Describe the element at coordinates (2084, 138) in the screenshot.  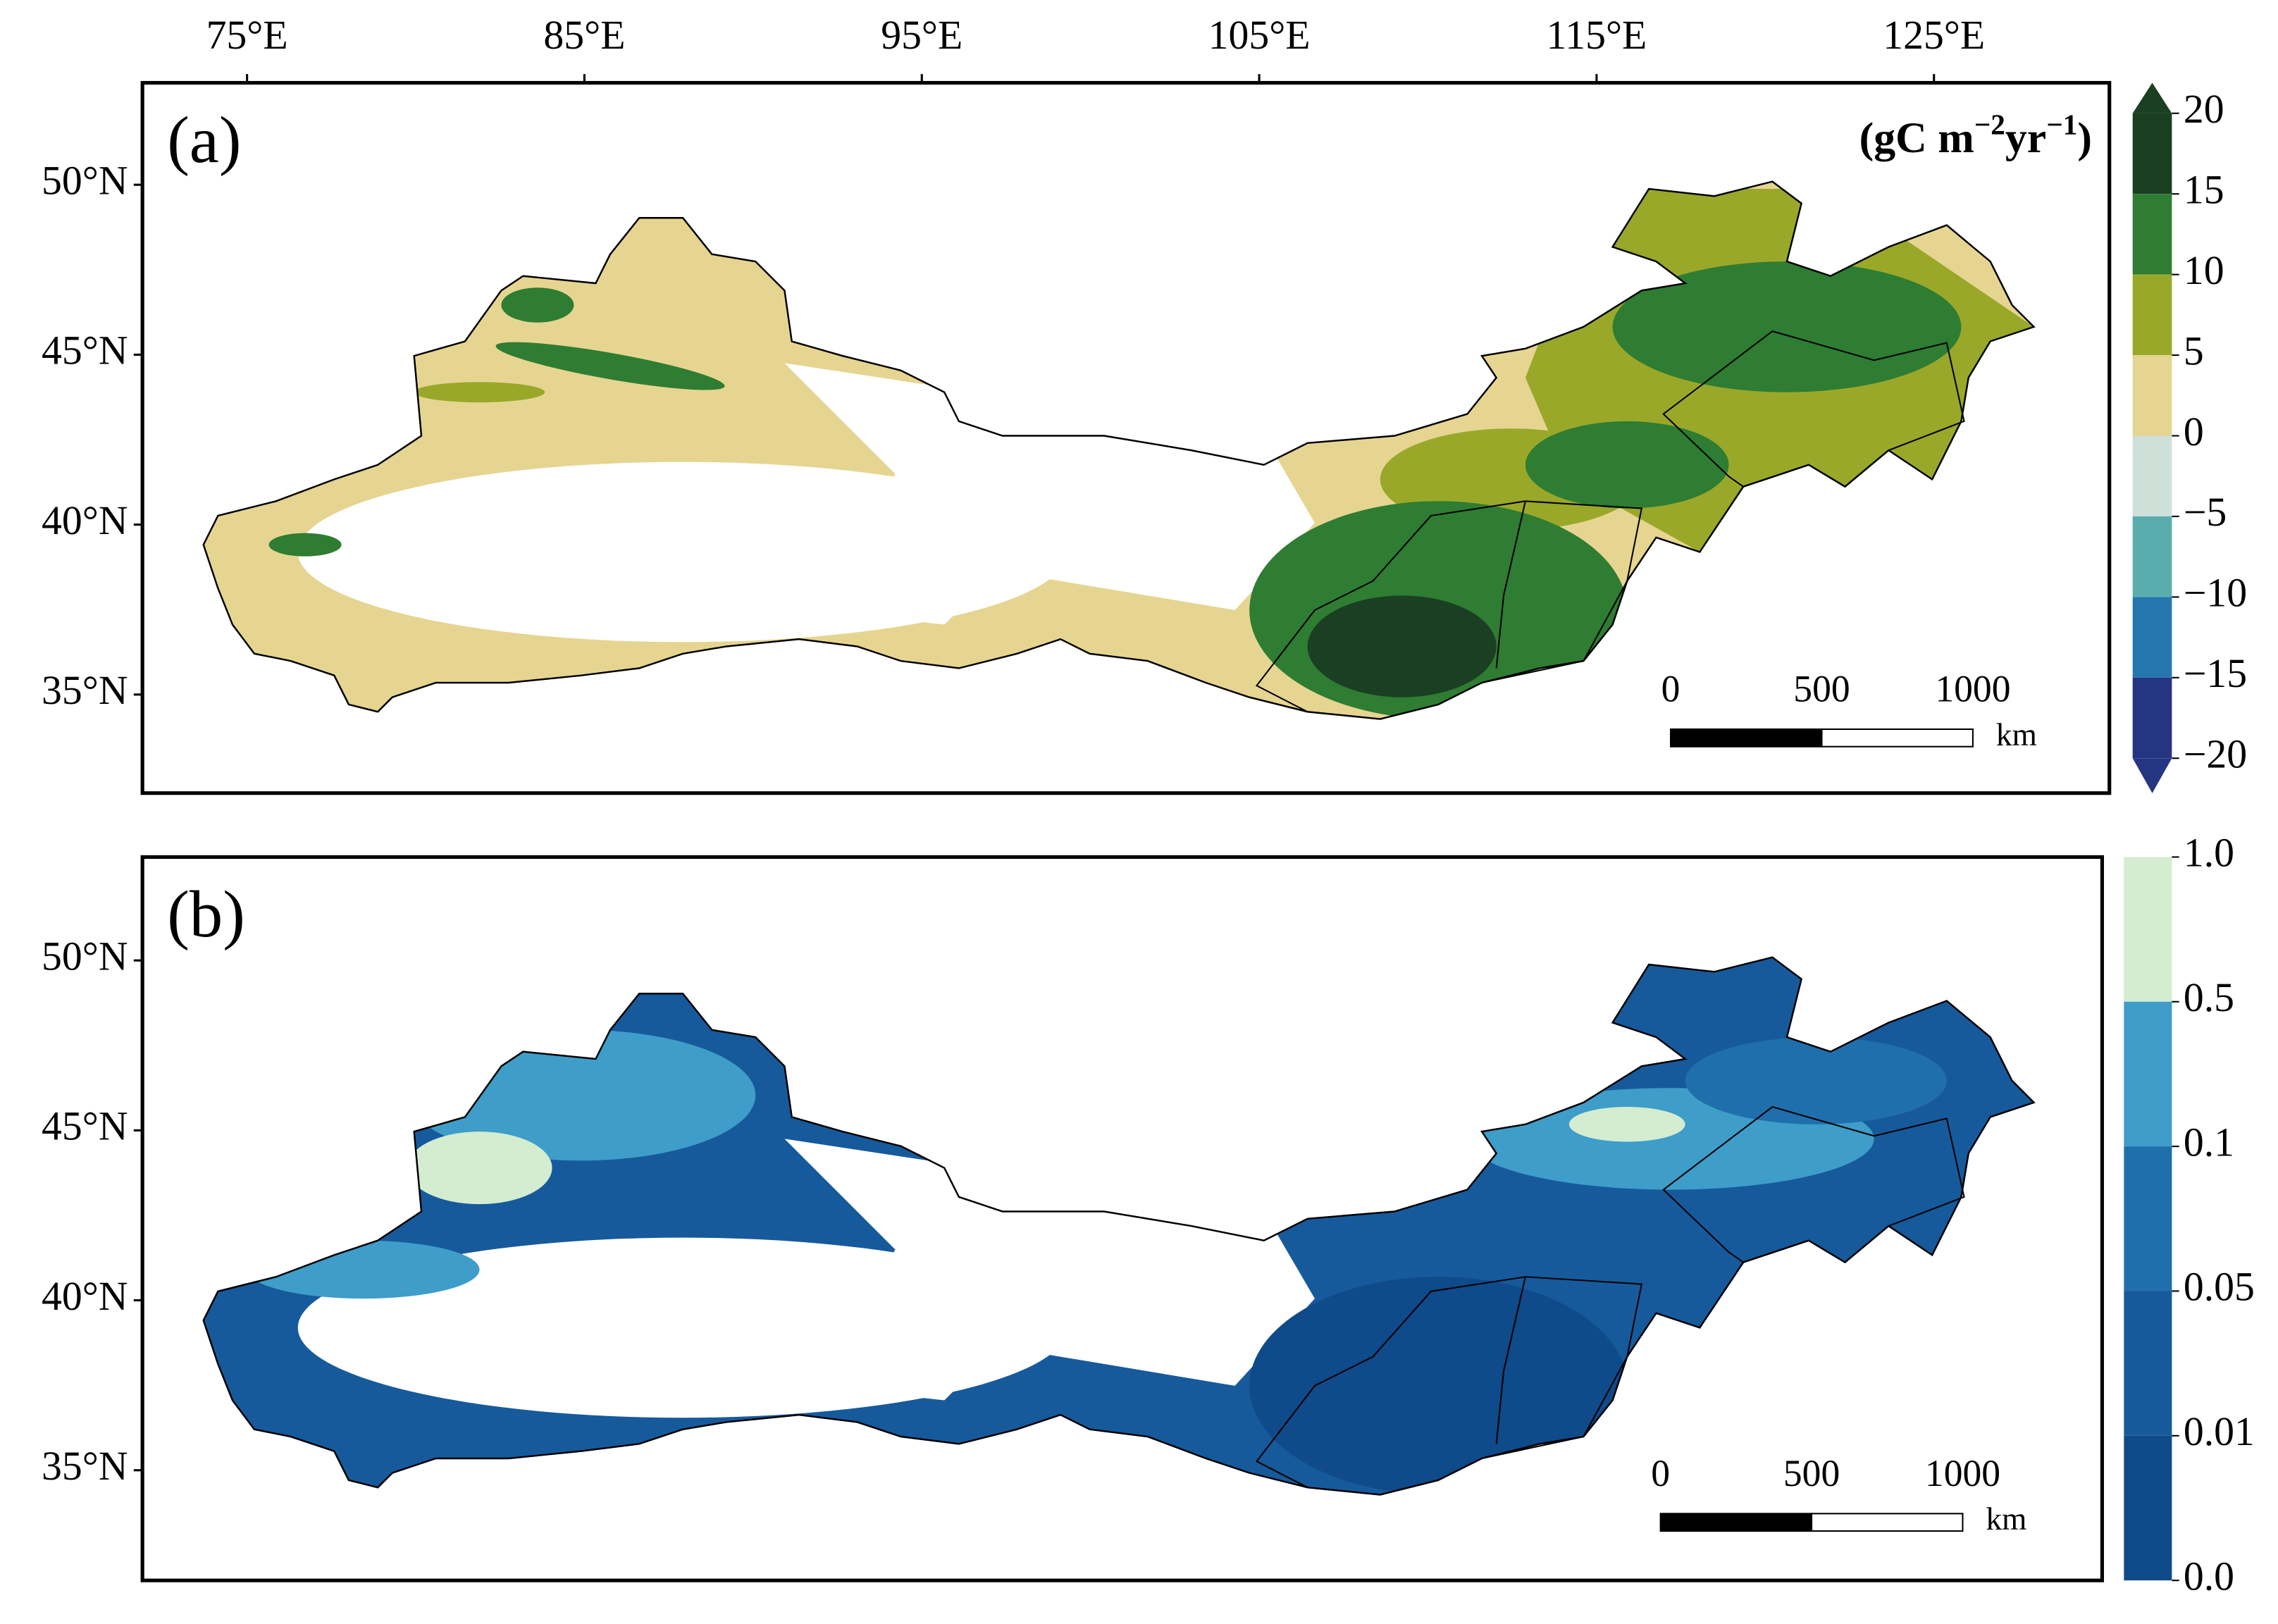
I see `unit-part: )` at that location.